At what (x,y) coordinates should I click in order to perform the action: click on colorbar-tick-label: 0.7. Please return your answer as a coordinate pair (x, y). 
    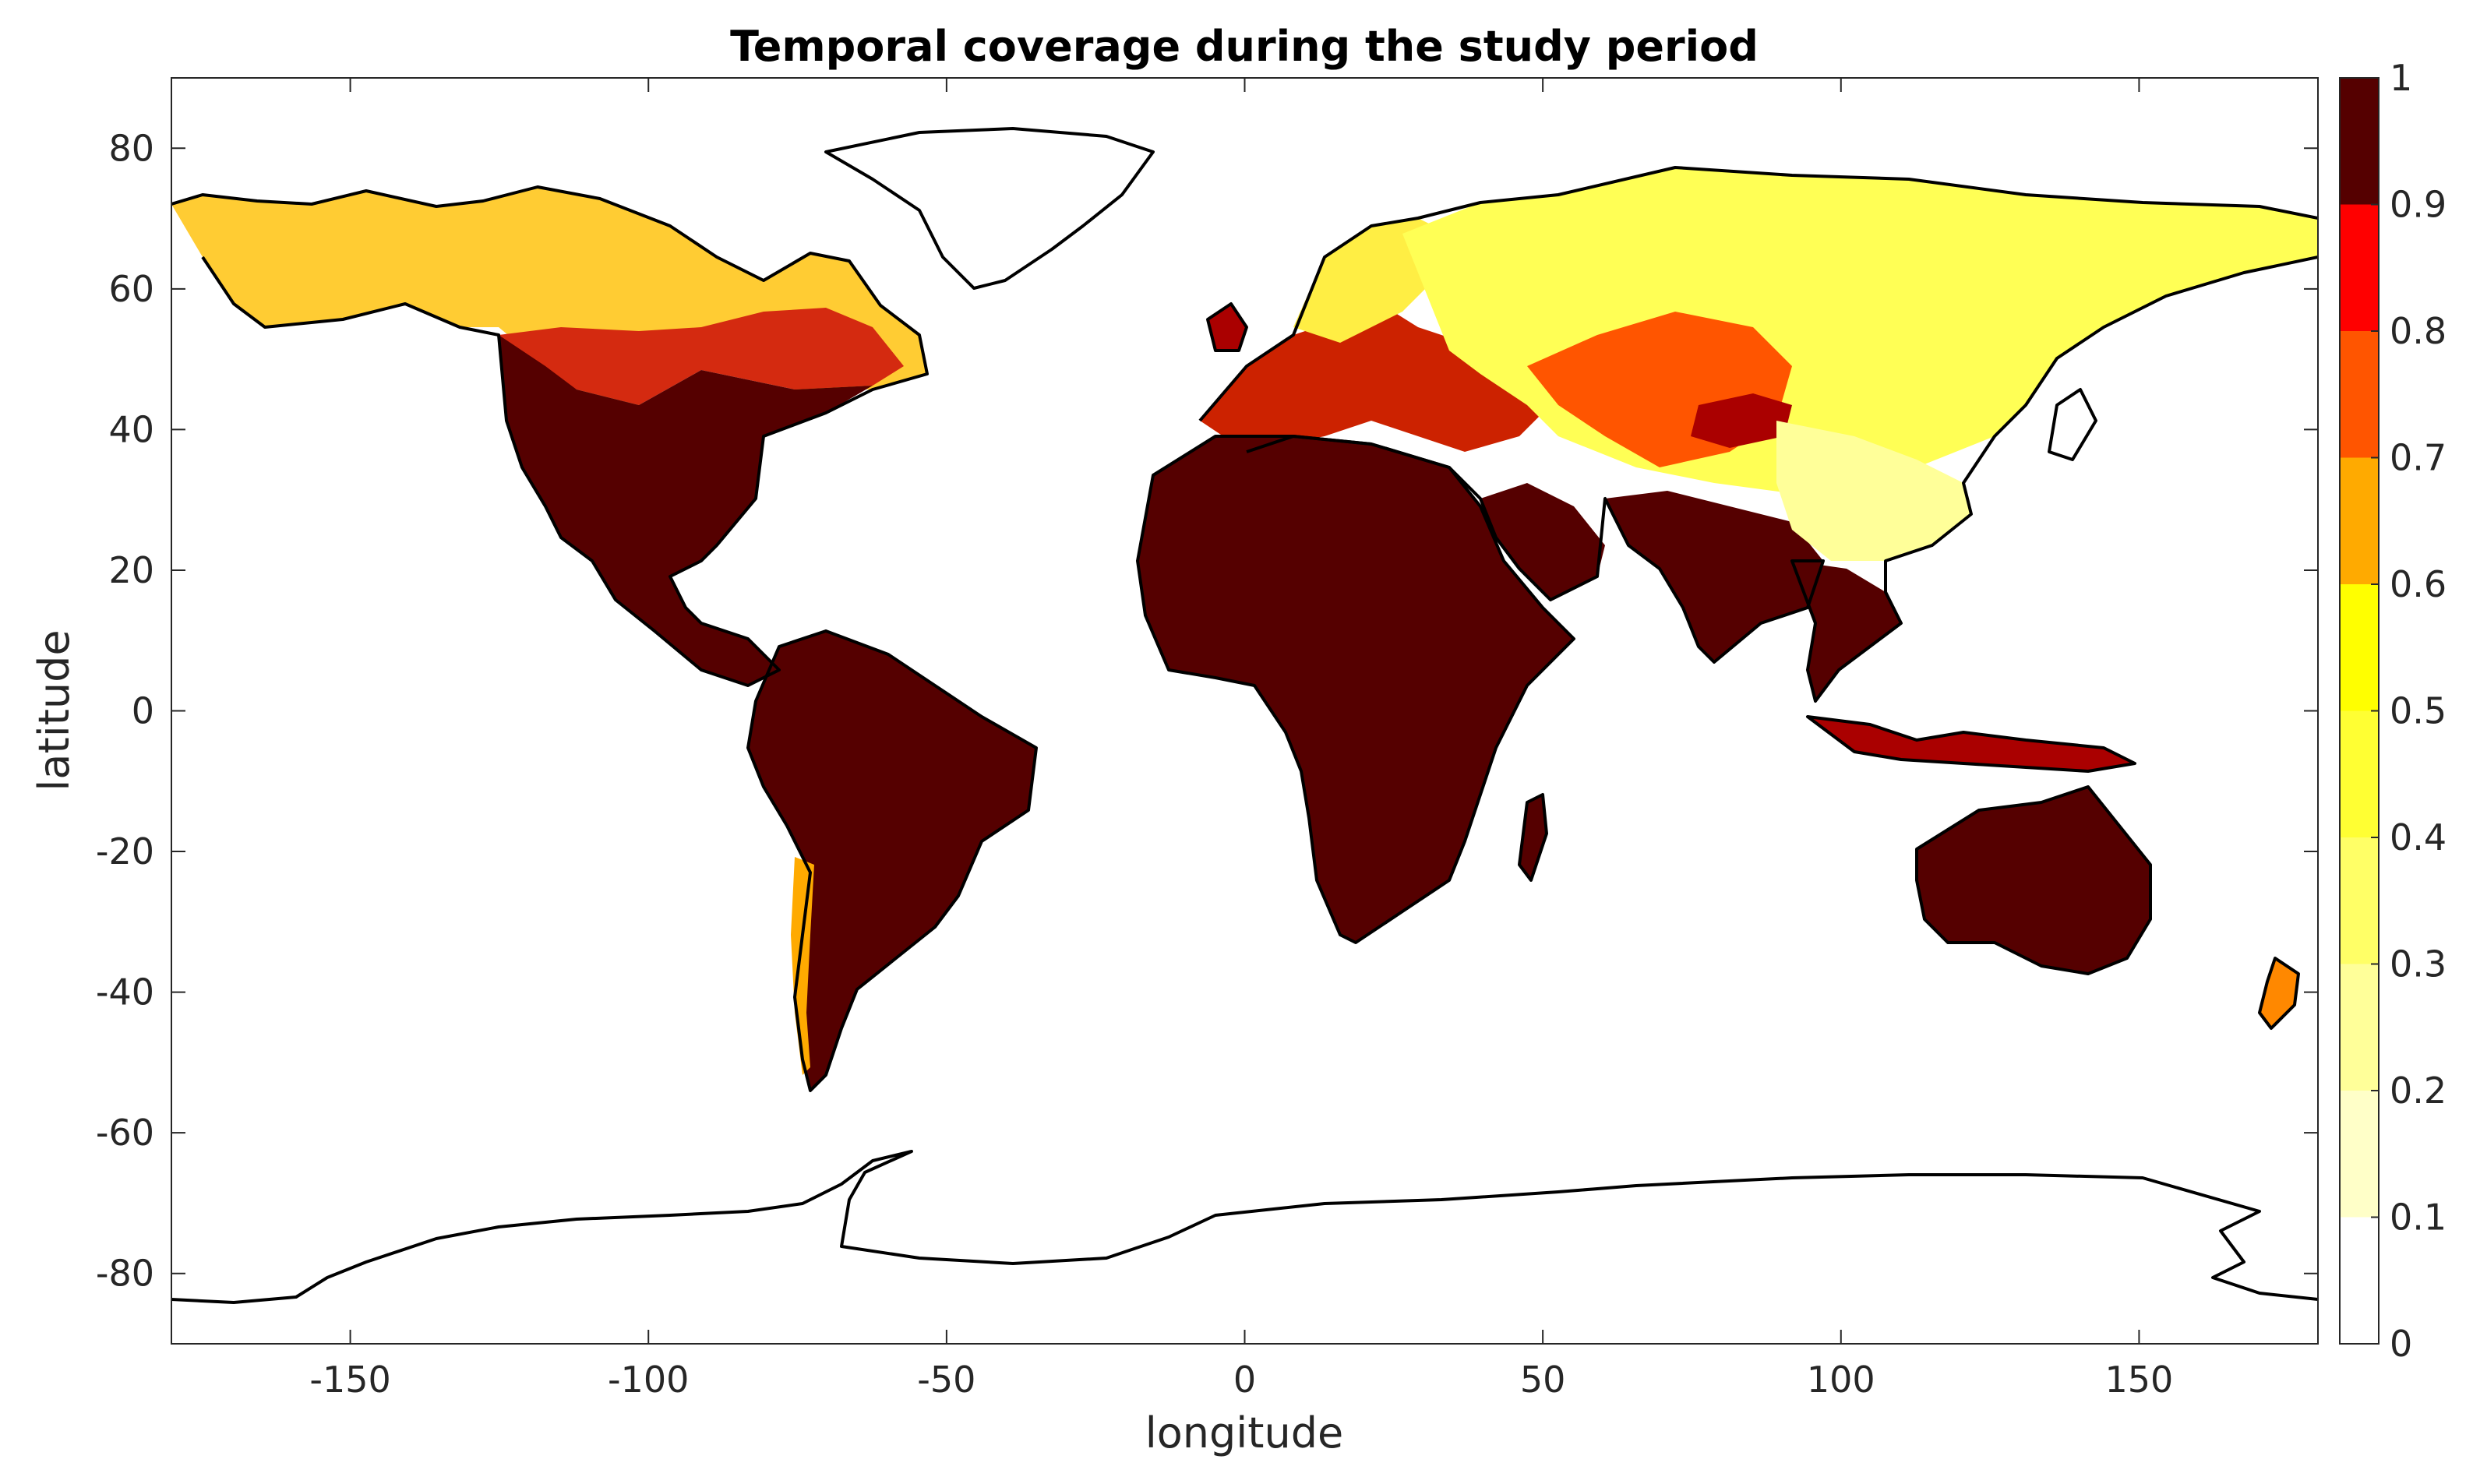
    Looking at the image, I should click on (2418, 458).